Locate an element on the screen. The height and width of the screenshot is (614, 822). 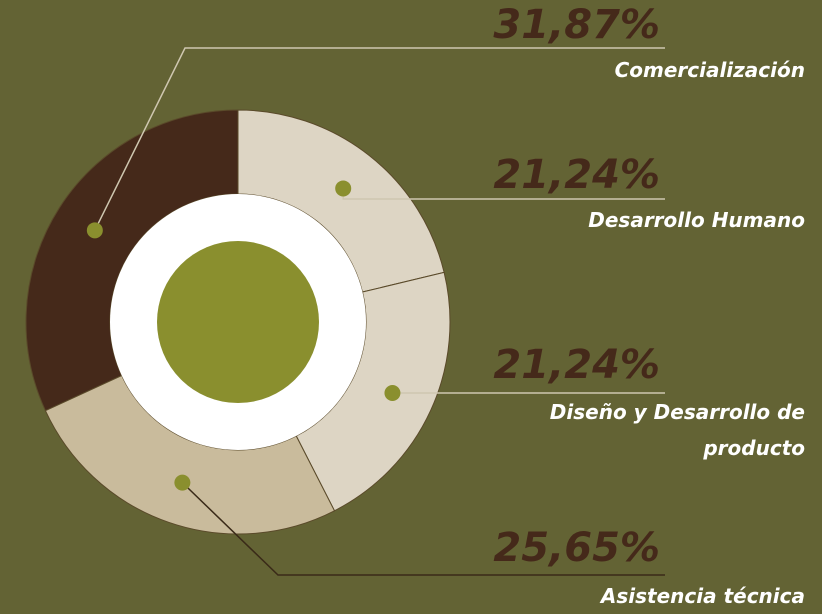
value-label: 25,65% is located at coordinates (576, 548).